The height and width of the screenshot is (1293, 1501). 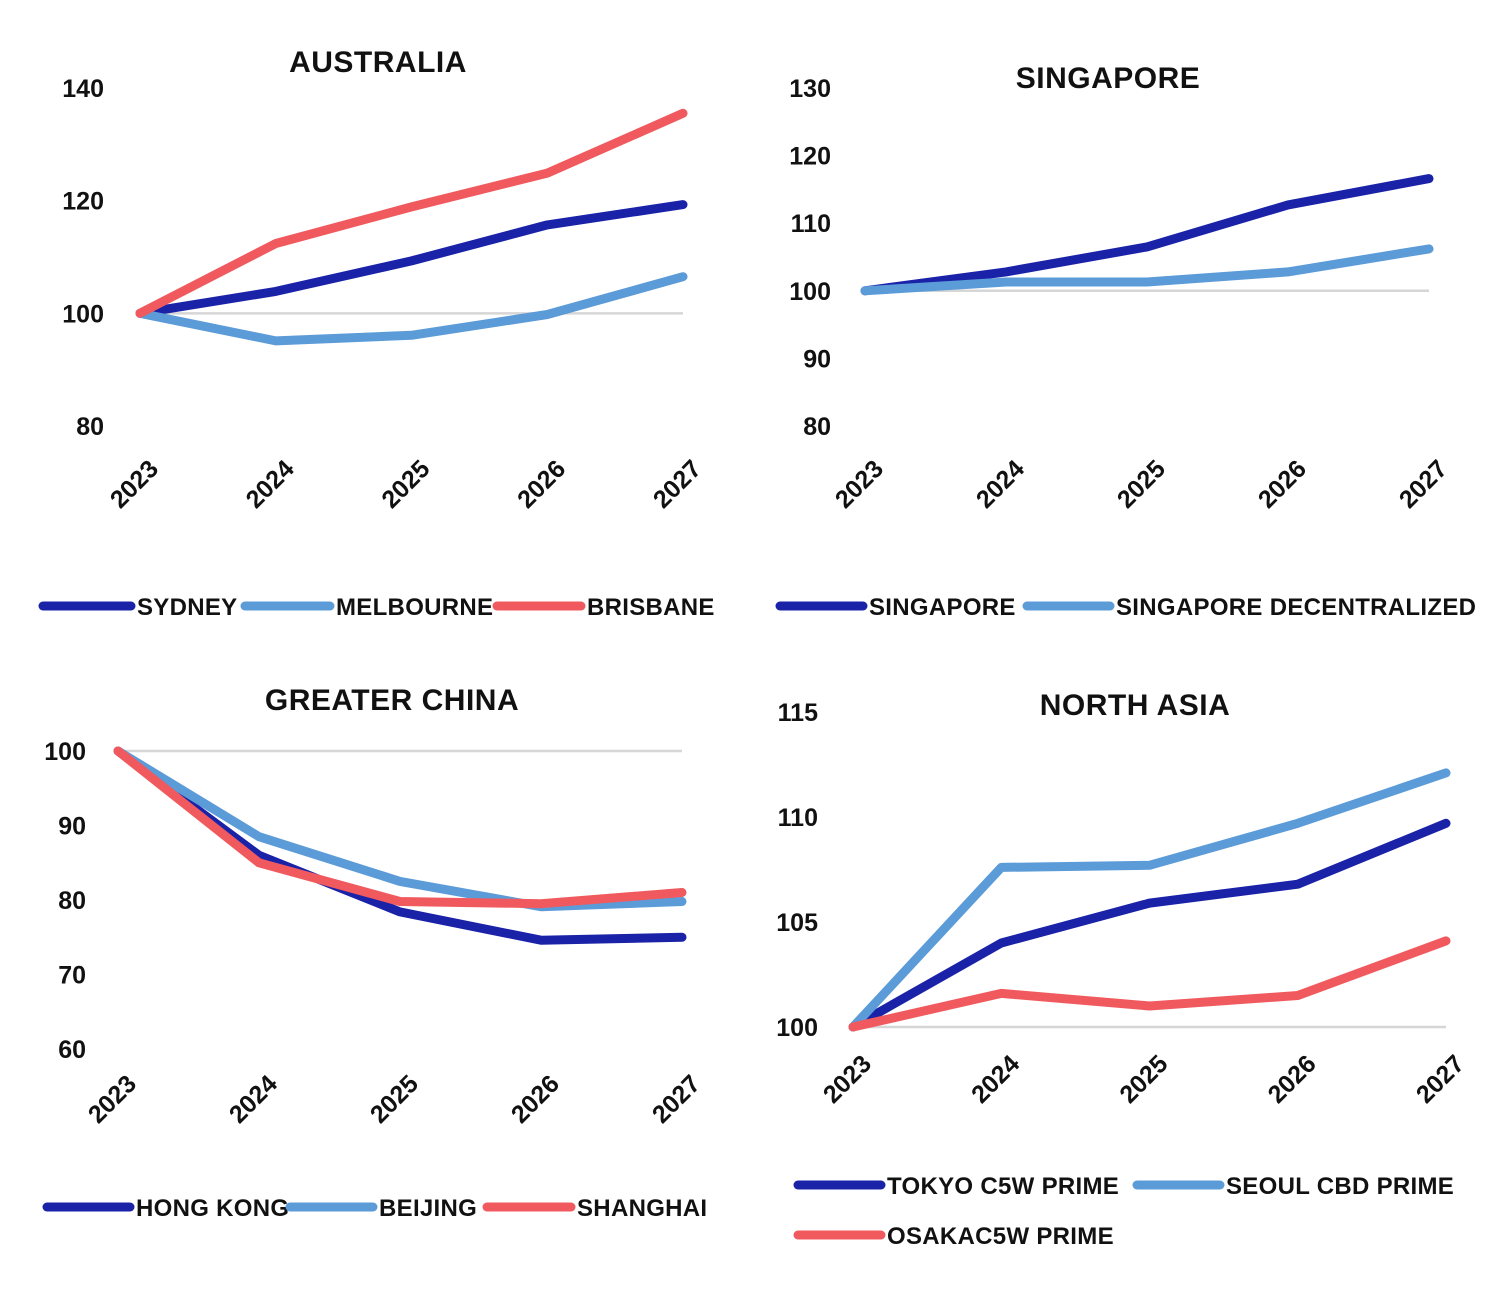 I want to click on legend-item-singapore-decentralized: SINGAPORE DECENTRALIZED, so click(x=1249, y=607).